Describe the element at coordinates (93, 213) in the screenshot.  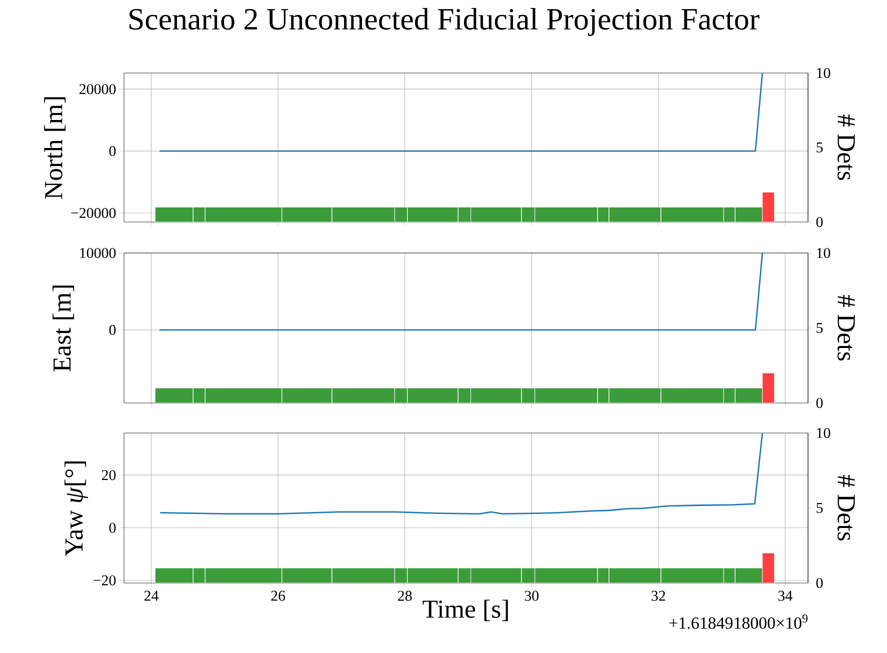
I see `y-tick-label: −20000` at that location.